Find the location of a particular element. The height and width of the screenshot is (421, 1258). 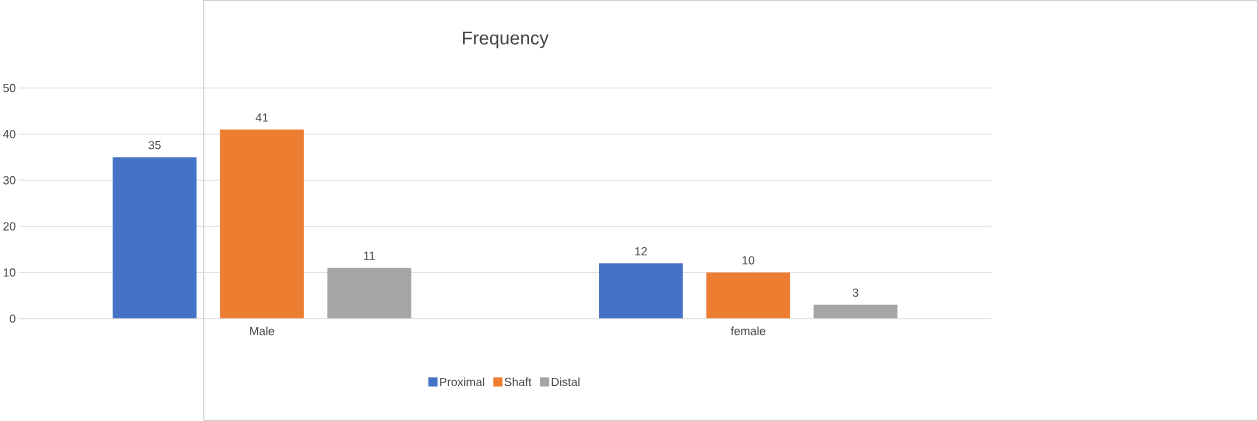

y-tick-label: 20 is located at coordinates (9, 226).